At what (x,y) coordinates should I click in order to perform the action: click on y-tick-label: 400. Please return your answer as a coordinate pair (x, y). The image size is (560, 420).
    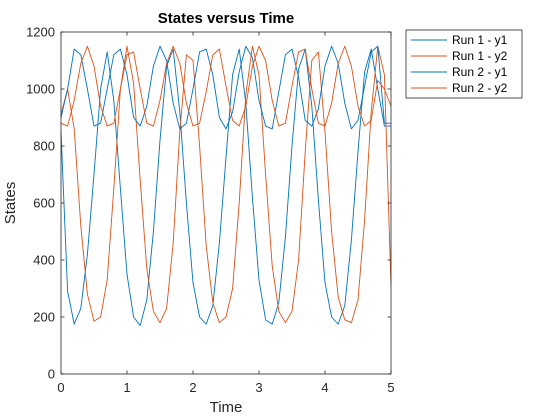
    Looking at the image, I should click on (44, 260).